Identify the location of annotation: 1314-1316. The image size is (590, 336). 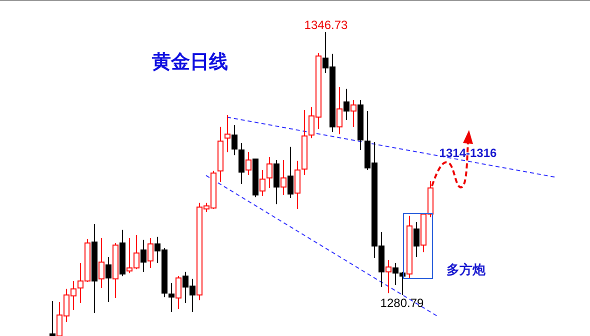
(468, 153).